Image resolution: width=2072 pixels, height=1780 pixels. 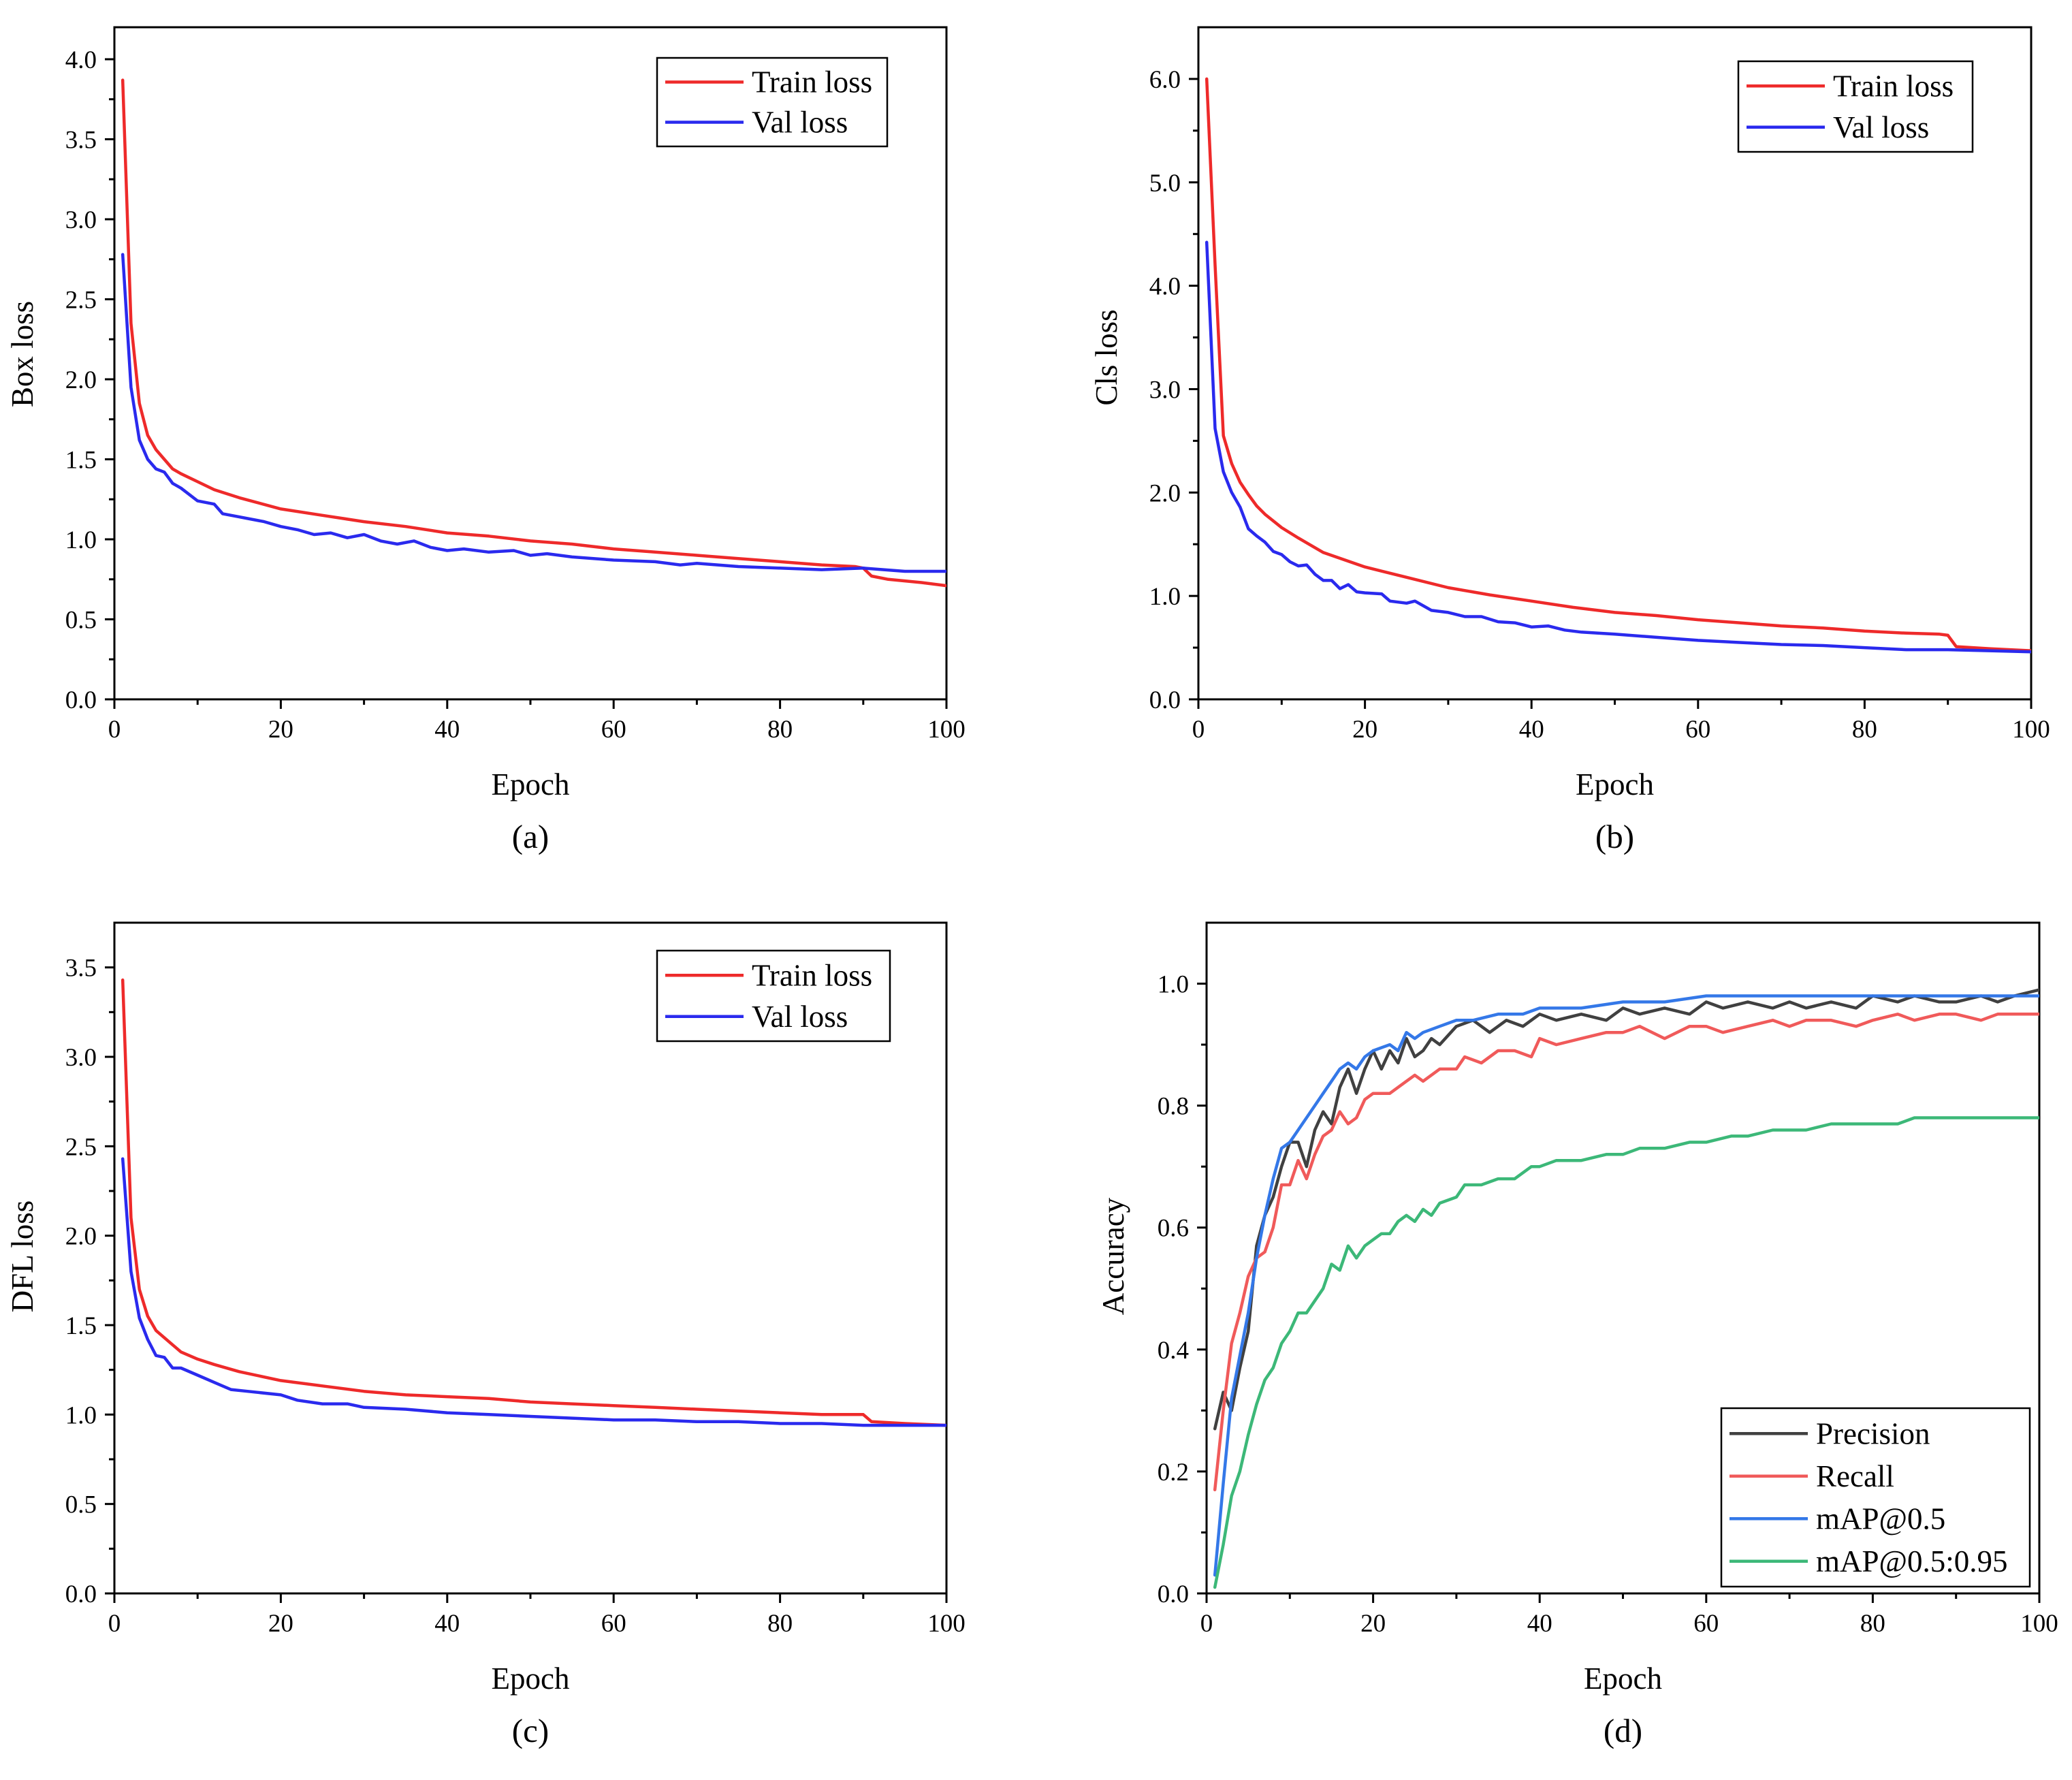 I want to click on legend-label: mAP@0.5, so click(x=1880, y=1518).